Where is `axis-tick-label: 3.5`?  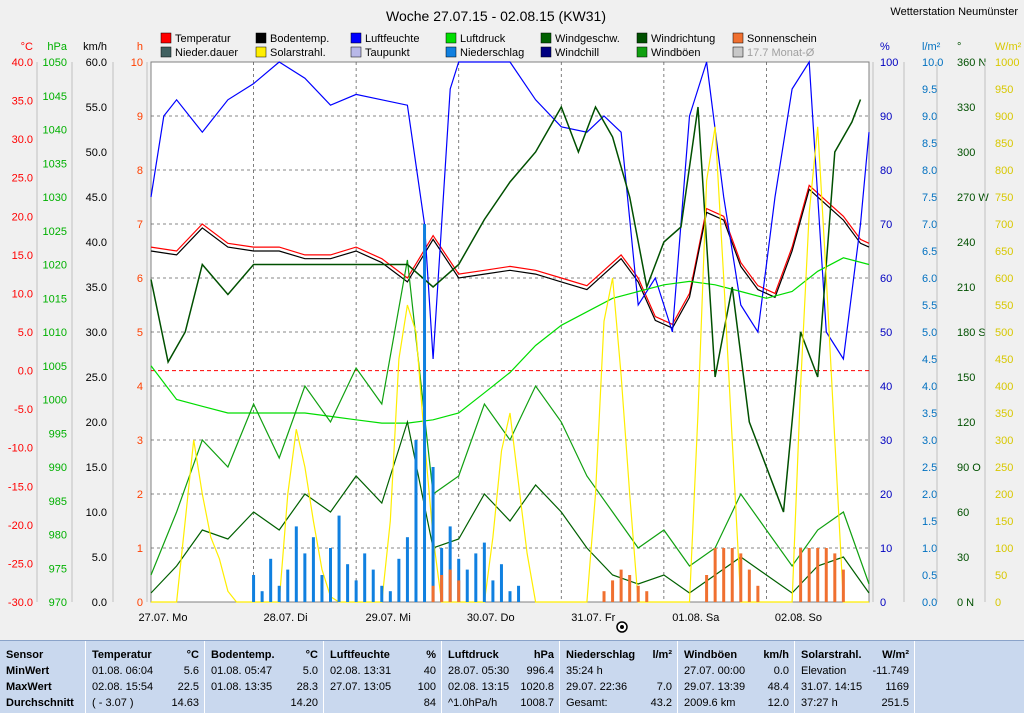
axis-tick-label: 3.5 is located at coordinates (929, 414).